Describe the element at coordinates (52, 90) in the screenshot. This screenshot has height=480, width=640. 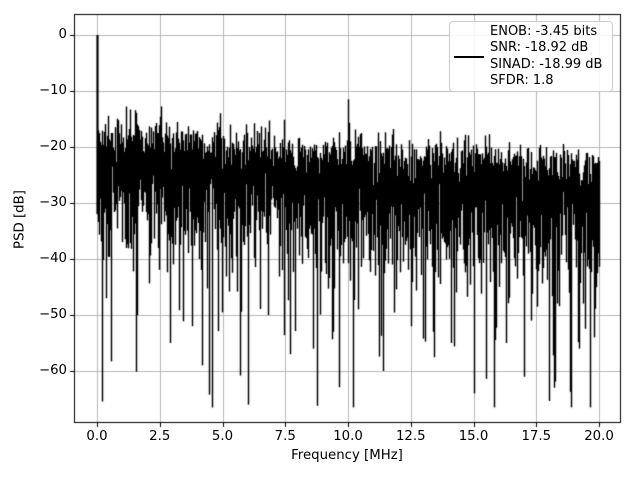
I see `y-tick-label: −10` at that location.